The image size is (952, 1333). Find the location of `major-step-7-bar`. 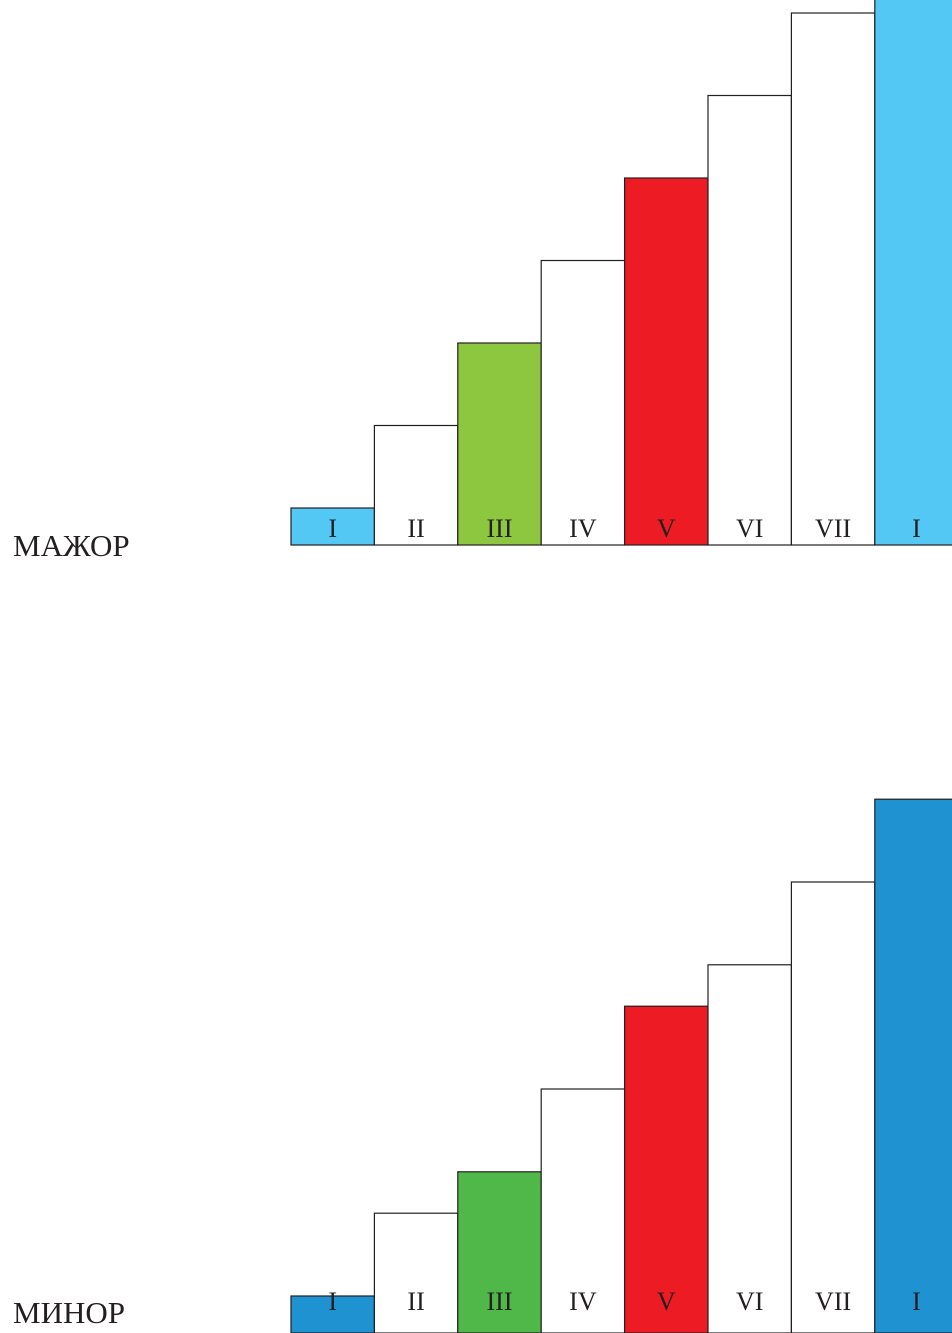

major-step-7-bar is located at coordinates (833, 279).